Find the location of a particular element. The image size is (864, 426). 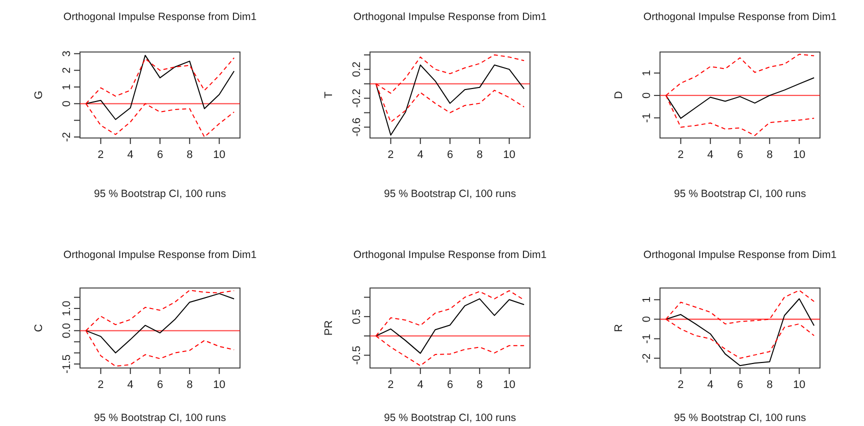

y-tick-label: 3 is located at coordinates (67, 53).